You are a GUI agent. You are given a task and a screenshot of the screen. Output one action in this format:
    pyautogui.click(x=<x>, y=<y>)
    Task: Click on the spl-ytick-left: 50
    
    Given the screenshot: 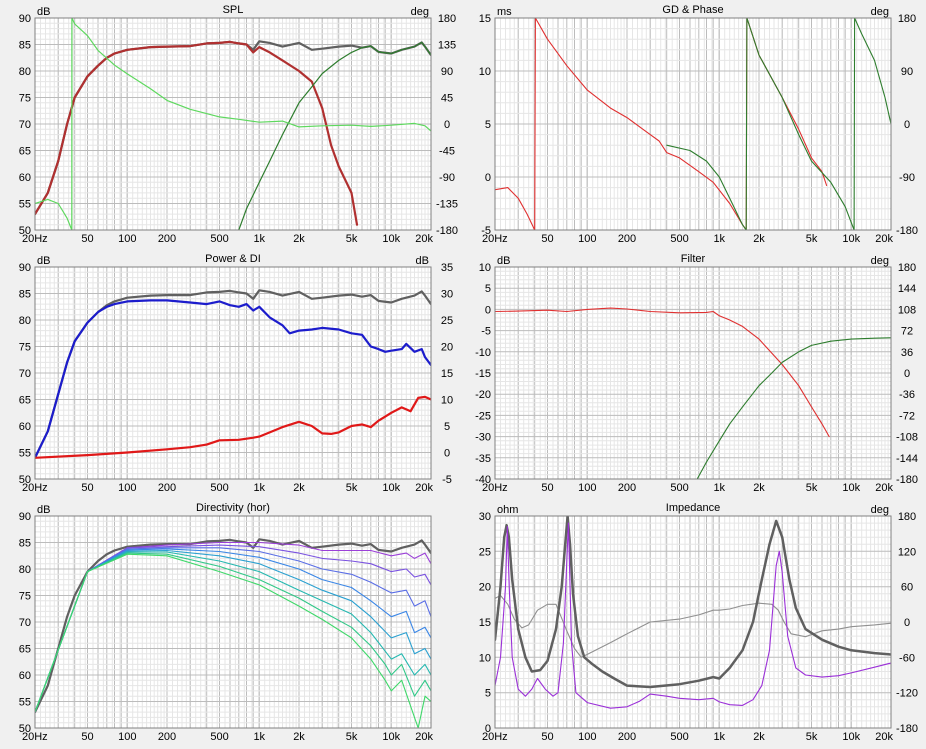 What is the action you would take?
    pyautogui.click(x=25, y=231)
    